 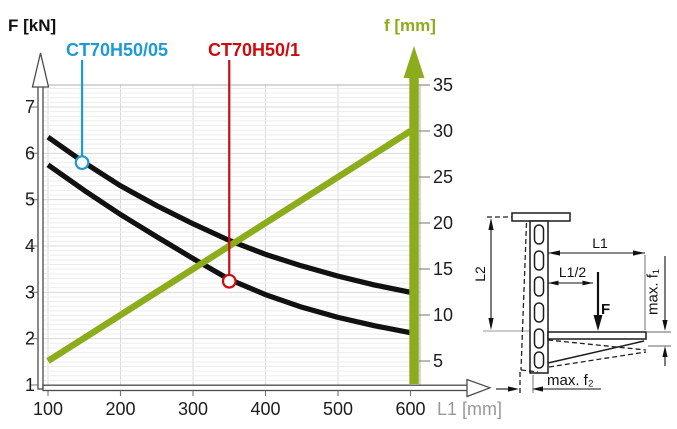 What do you see at coordinates (529, 371) in the screenshot?
I see `deflected-upright-base-dashed` at bounding box center [529, 371].